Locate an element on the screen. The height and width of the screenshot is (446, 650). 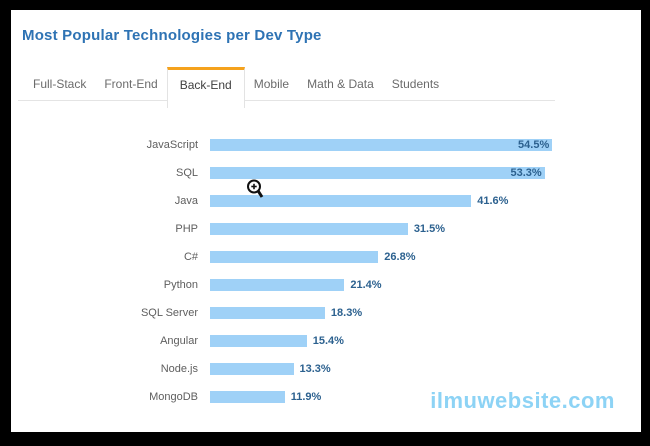
category-label: SQL is located at coordinates (186, 173).